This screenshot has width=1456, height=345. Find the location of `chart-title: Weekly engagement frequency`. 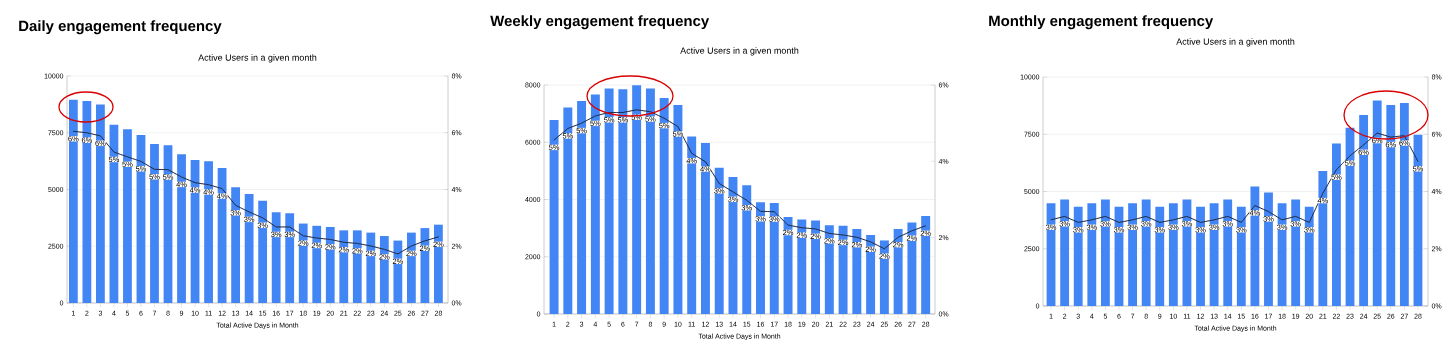

chart-title: Weekly engagement frequency is located at coordinates (600, 22).